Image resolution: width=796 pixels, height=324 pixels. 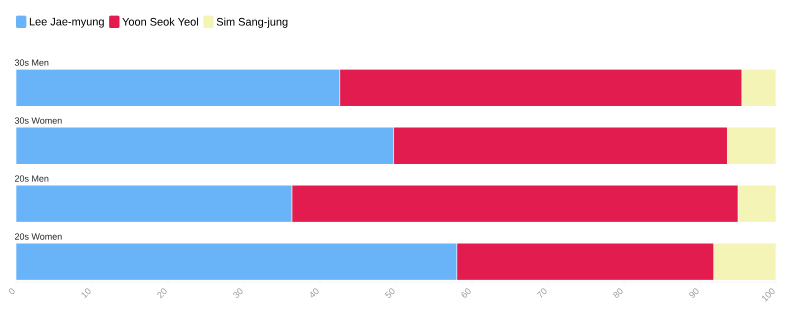 What do you see at coordinates (160, 22) in the screenshot?
I see `legend-label: Yoon Seok Yeol` at bounding box center [160, 22].